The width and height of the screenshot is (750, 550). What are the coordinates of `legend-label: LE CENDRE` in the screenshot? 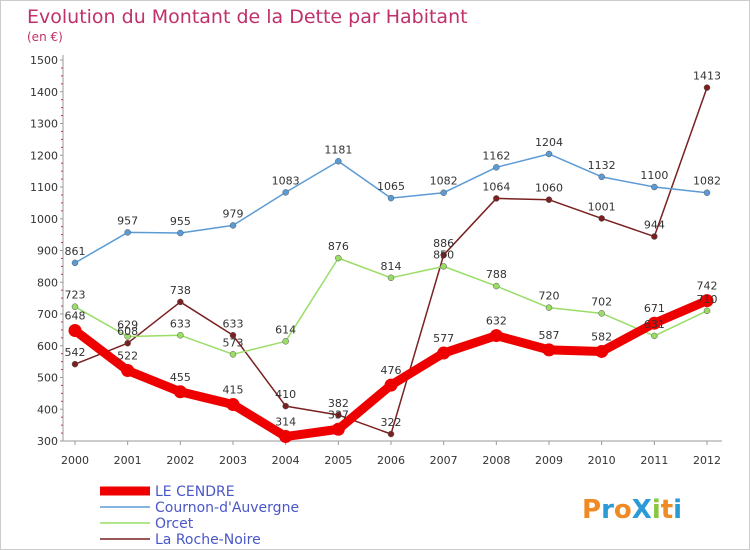 It's located at (195, 492).